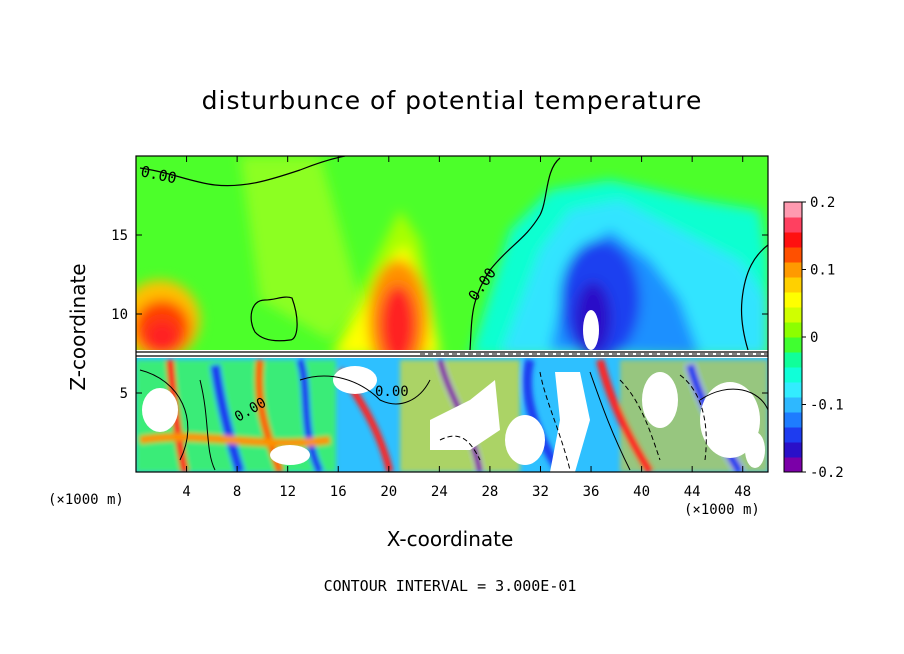  What do you see at coordinates (822, 203) in the screenshot?
I see `colorbar-tick-label: 0.2` at bounding box center [822, 203].